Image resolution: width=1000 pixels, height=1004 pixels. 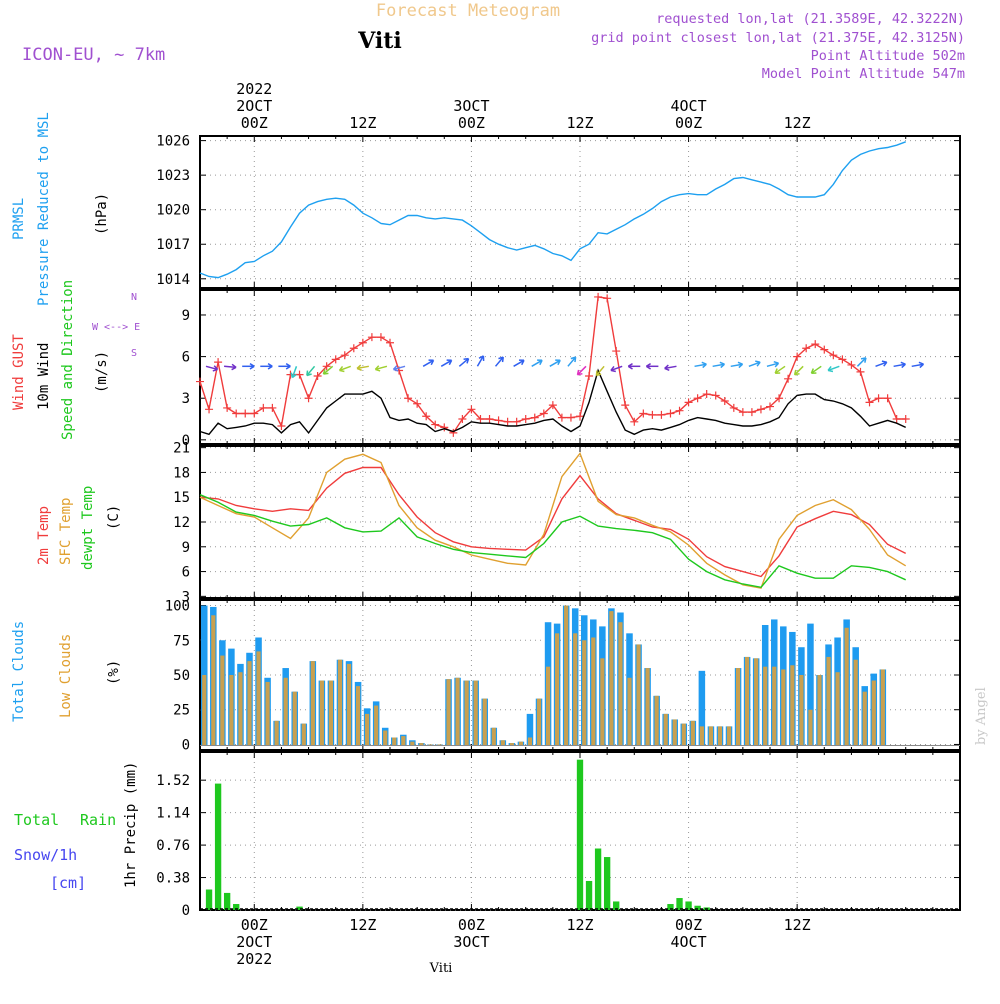 I want to click on compass-we: W <--> E, so click(x=116, y=327).